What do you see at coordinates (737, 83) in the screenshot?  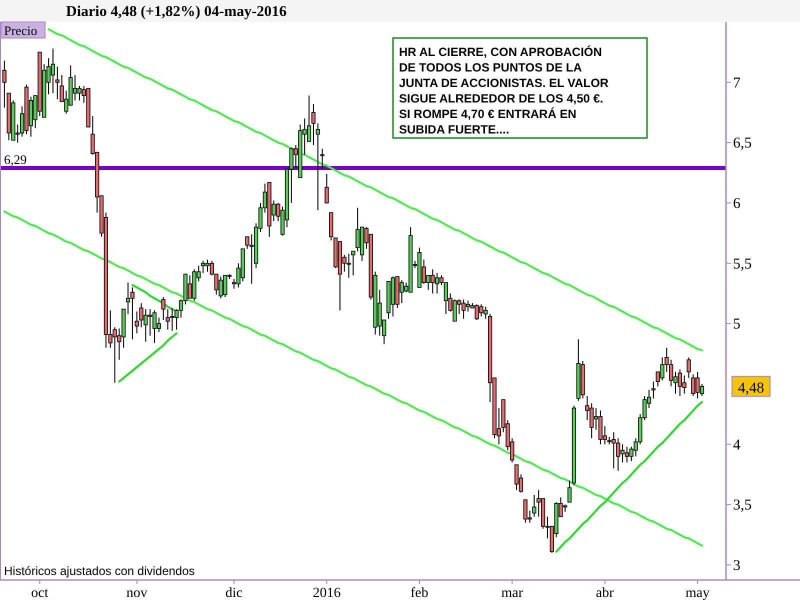 I see `y-tick-label: 7` at bounding box center [737, 83].